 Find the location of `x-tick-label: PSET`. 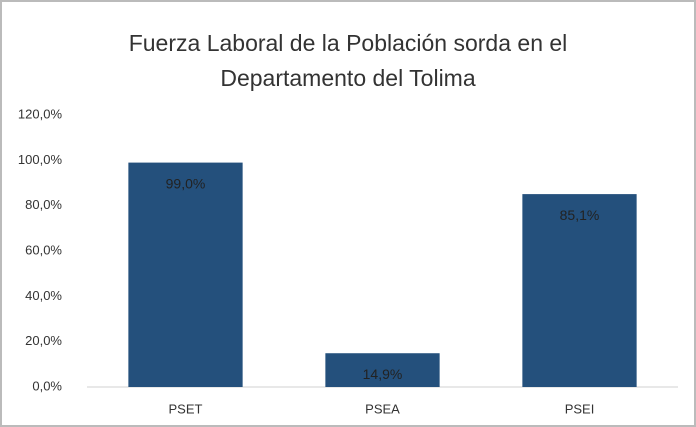

x-tick-label: PSET is located at coordinates (186, 408).